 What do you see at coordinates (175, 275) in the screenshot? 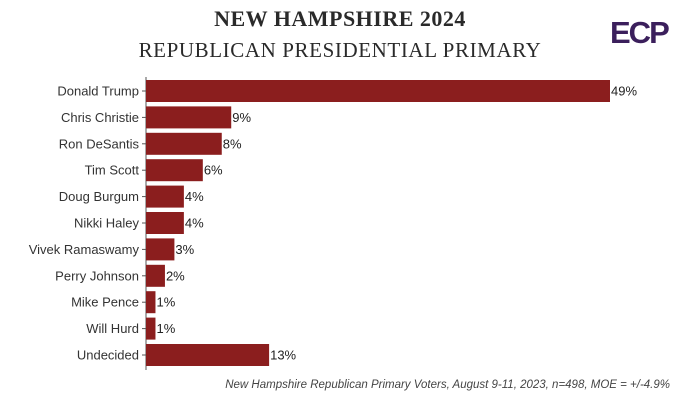
I see `data-label: 2%` at bounding box center [175, 275].